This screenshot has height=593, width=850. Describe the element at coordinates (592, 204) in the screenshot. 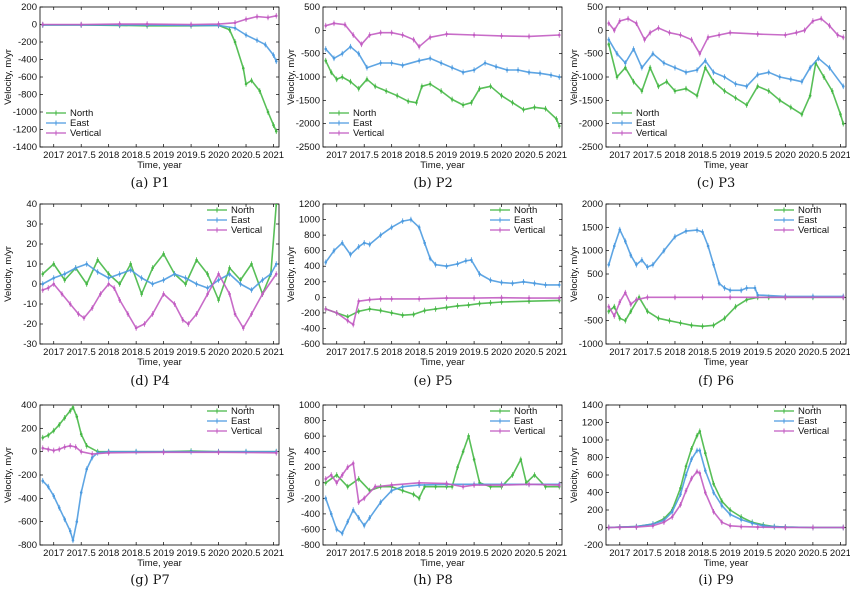

I see `y-tick-label-2000: 2000` at that location.